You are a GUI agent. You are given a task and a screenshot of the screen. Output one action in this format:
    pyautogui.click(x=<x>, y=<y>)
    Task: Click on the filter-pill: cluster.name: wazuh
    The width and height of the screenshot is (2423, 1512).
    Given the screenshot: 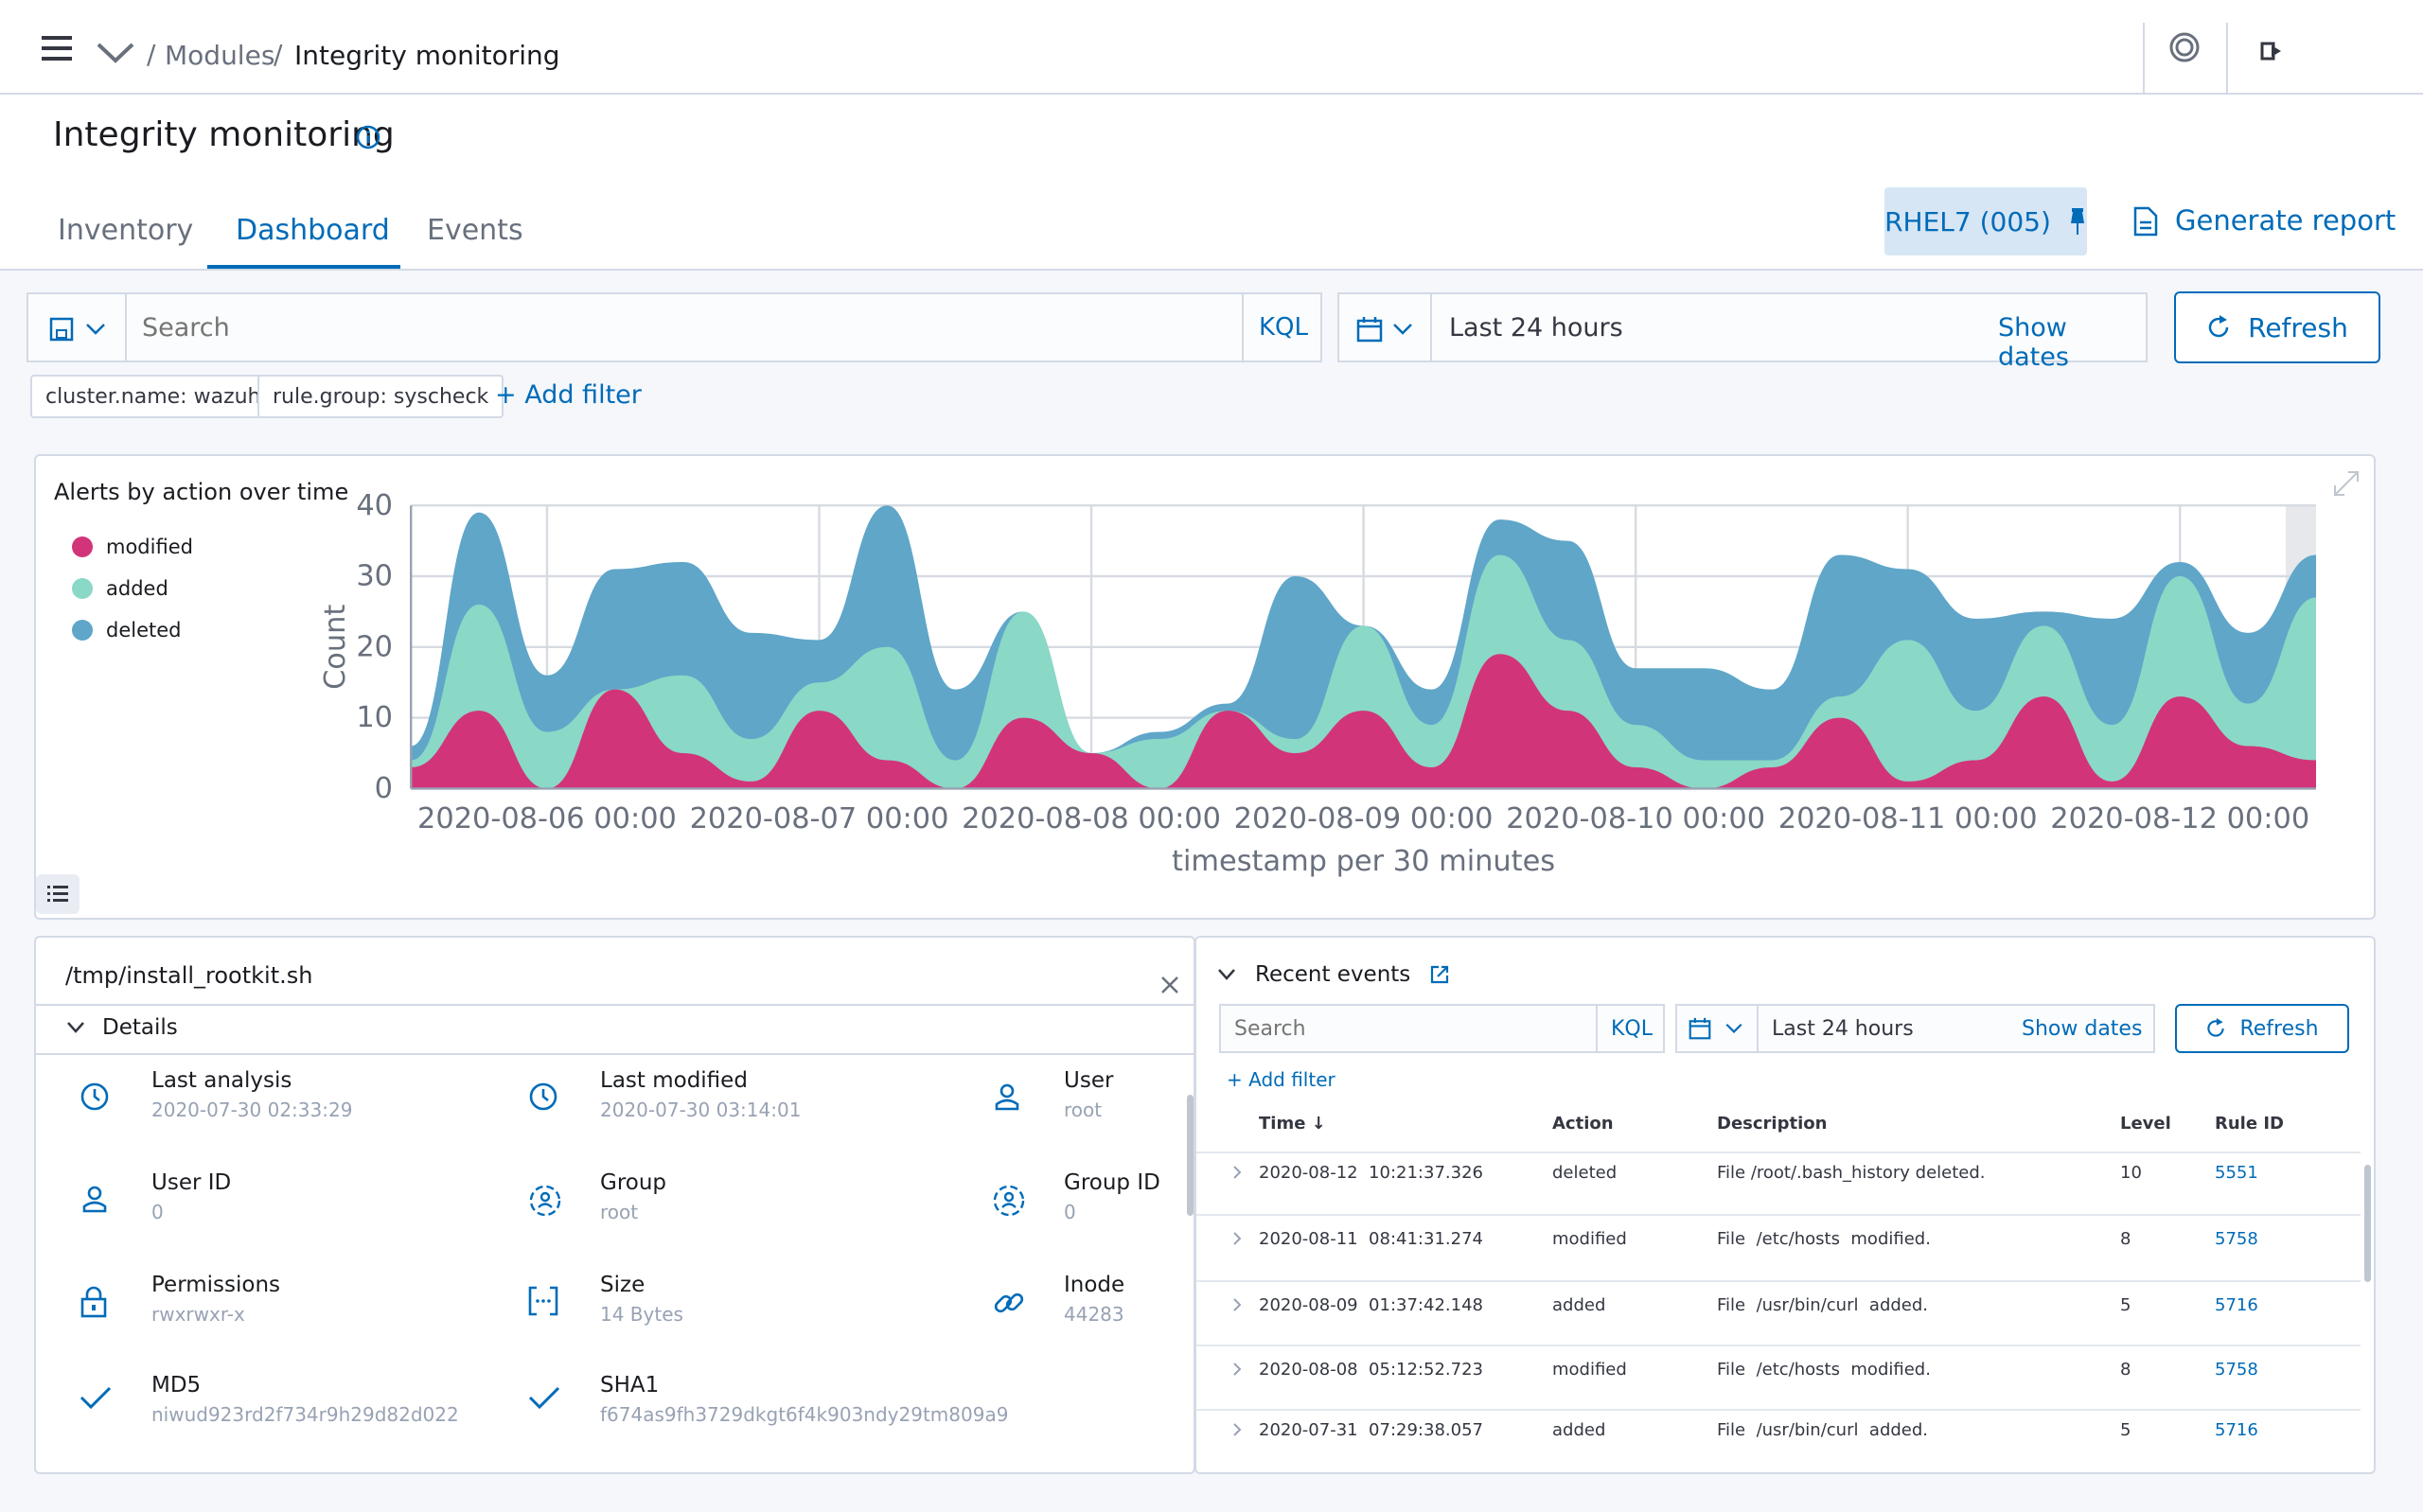 What is the action you would take?
    pyautogui.click(x=153, y=396)
    